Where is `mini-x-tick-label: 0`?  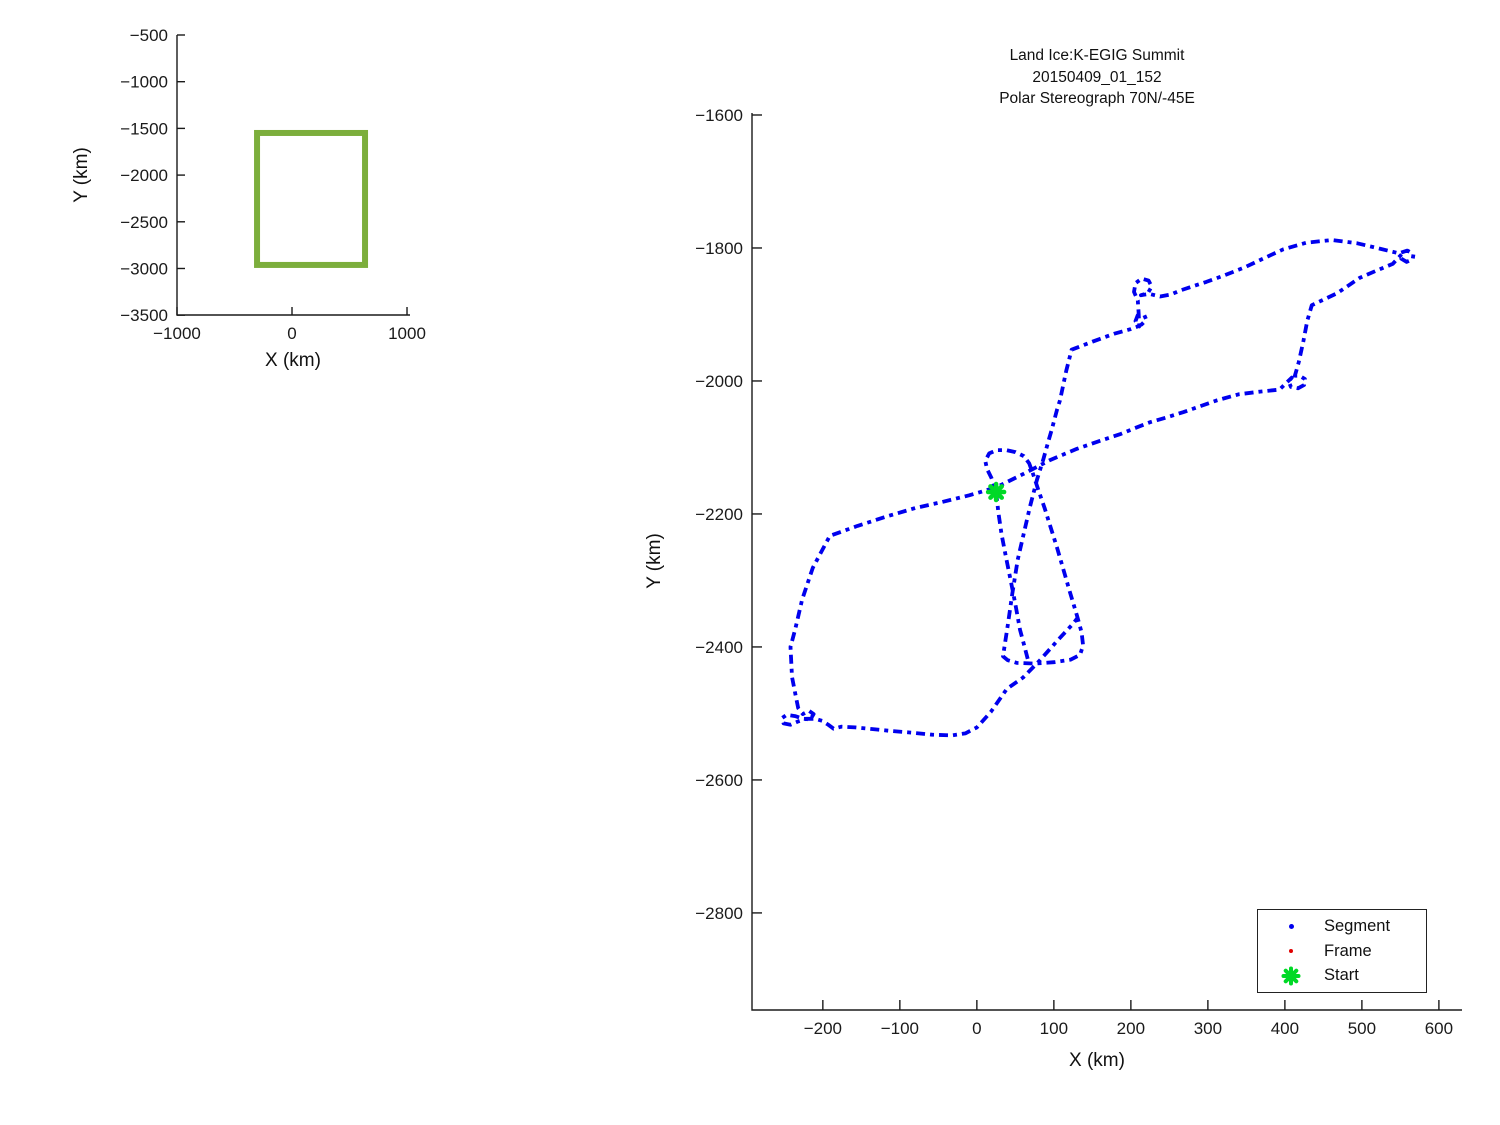
mini-x-tick-label: 0 is located at coordinates (291, 333).